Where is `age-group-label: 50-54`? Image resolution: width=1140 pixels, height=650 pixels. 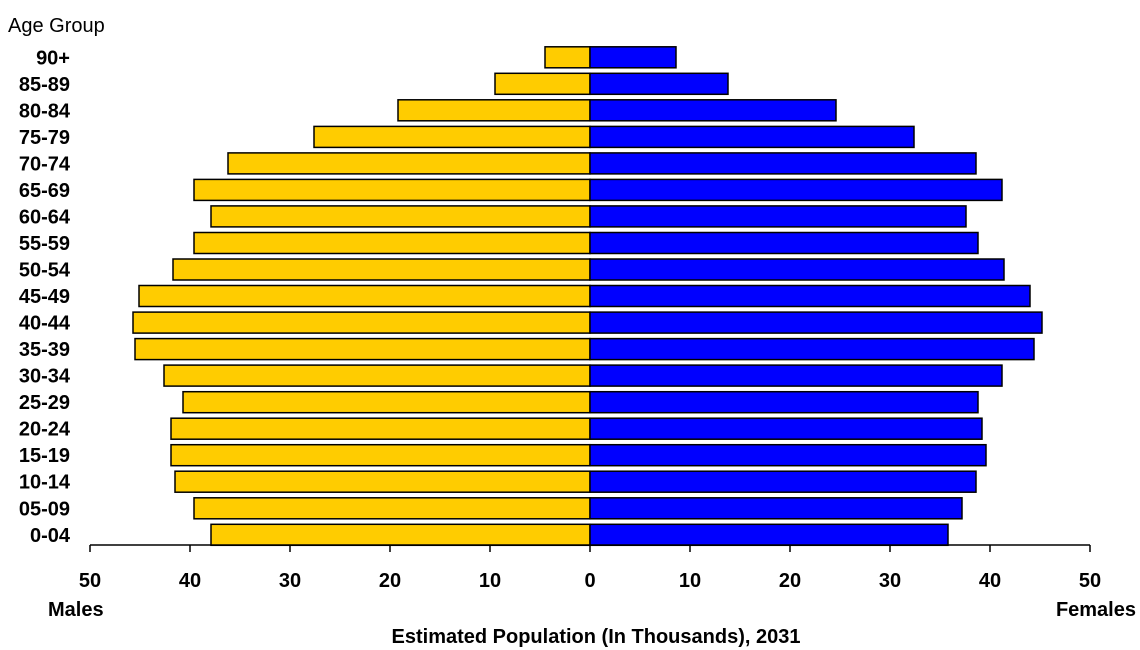 age-group-label: 50-54 is located at coordinates (45, 271).